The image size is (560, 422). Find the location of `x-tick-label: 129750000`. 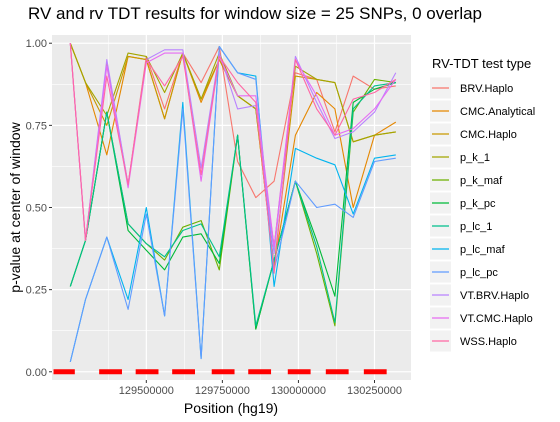

x-tick-label: 129750000 is located at coordinates (222, 391).